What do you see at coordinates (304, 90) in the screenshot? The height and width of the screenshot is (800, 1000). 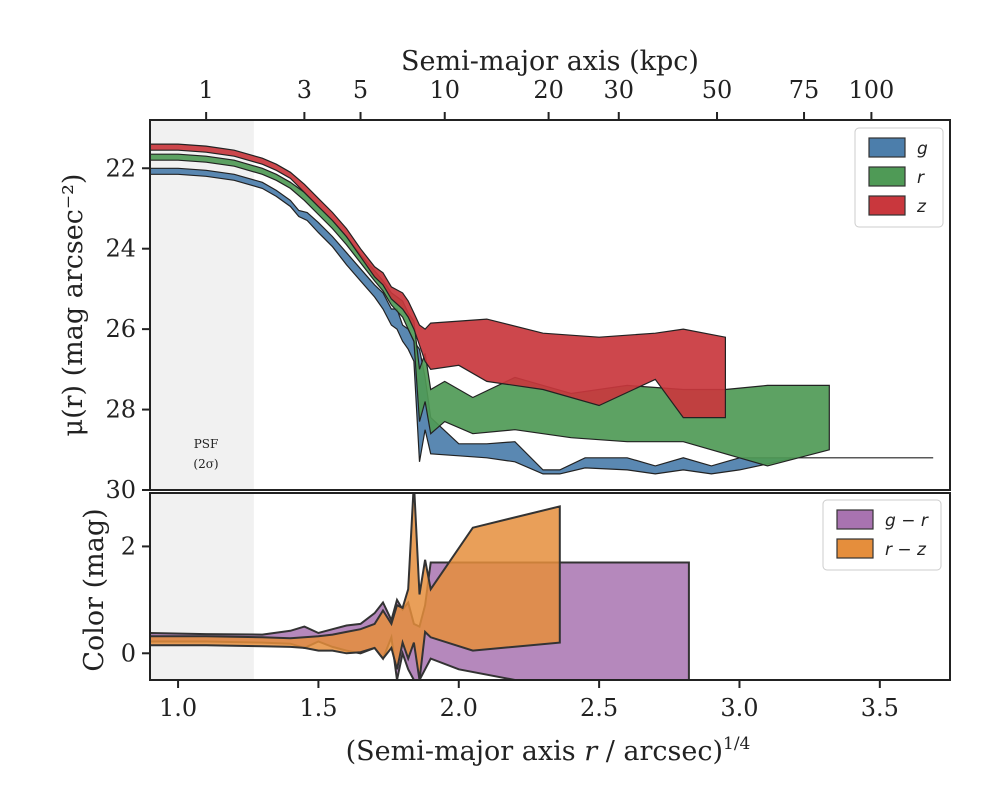 I see `top-axis-tick-label: 3` at bounding box center [304, 90].